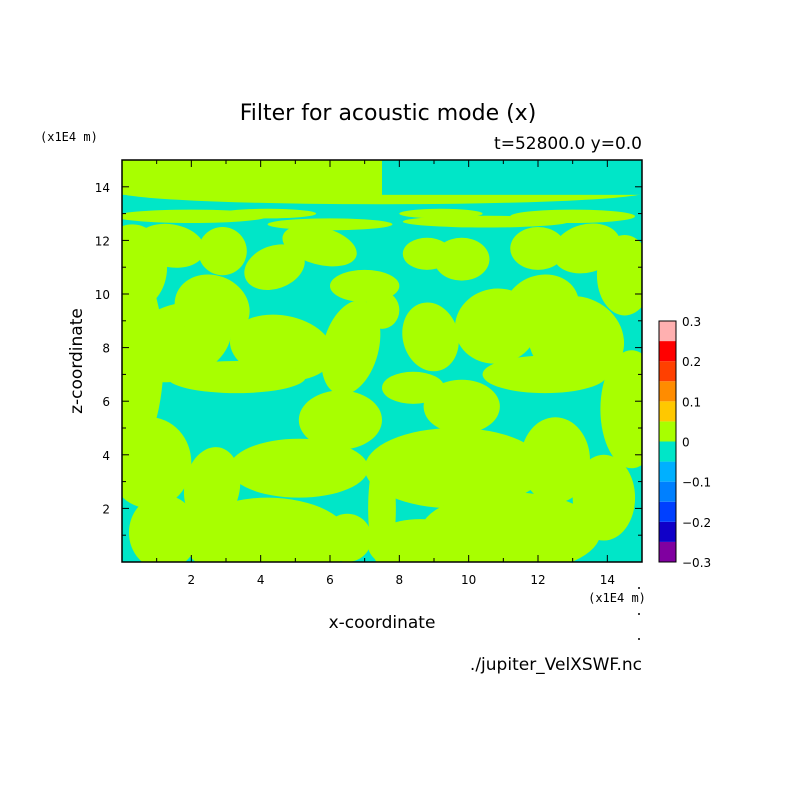  Describe the element at coordinates (691, 322) in the screenshot. I see `colorbar-label: 0.3` at that location.